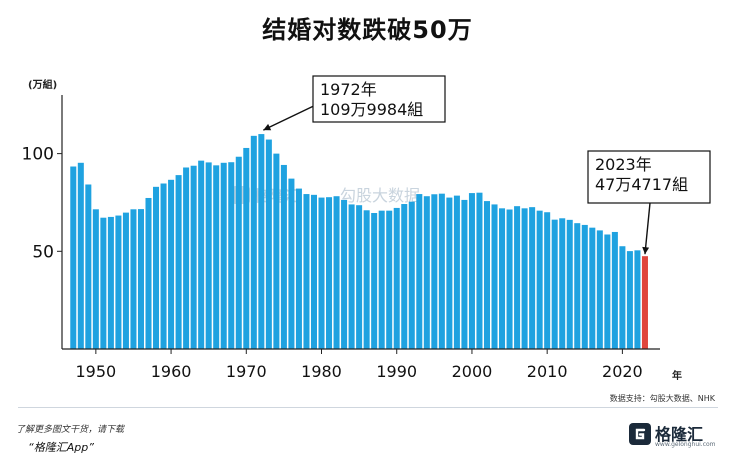 The height and width of the screenshot is (463, 735). Describe the element at coordinates (640, 434) in the screenshot. I see `gelonghui-logo-icon` at that location.